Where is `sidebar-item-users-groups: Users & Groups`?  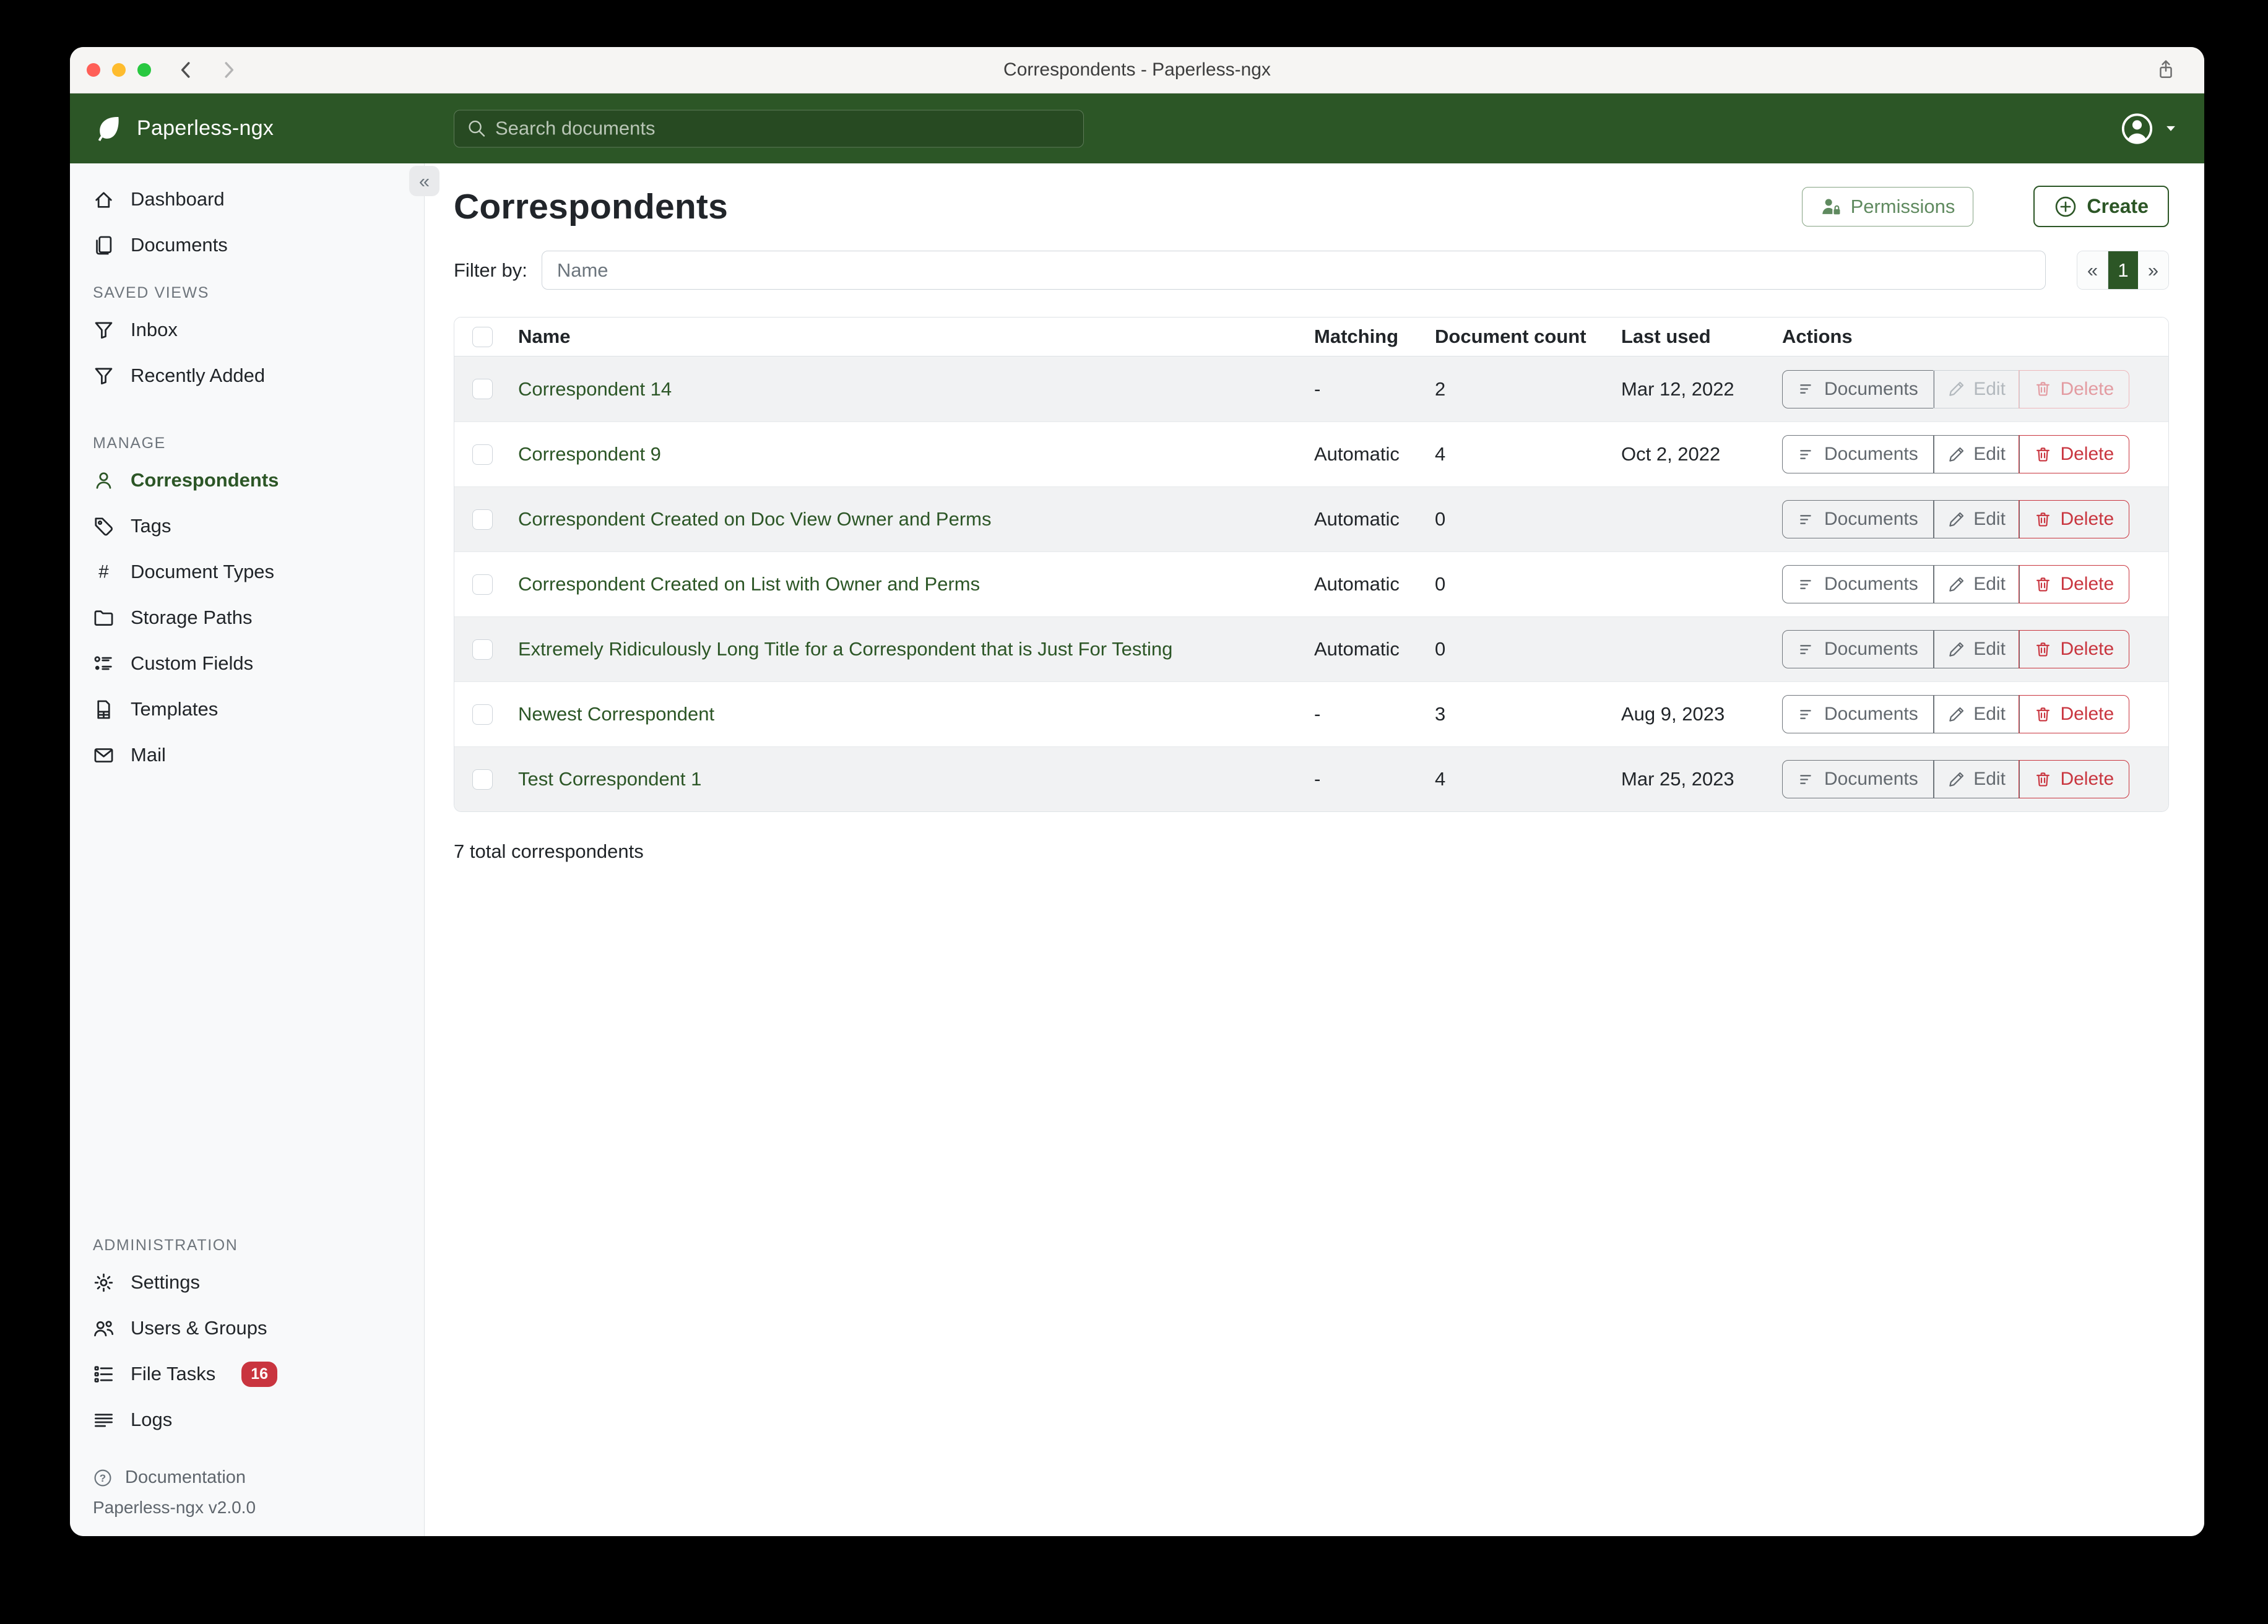 sidebar-item-users-groups: Users & Groups is located at coordinates (247, 1328).